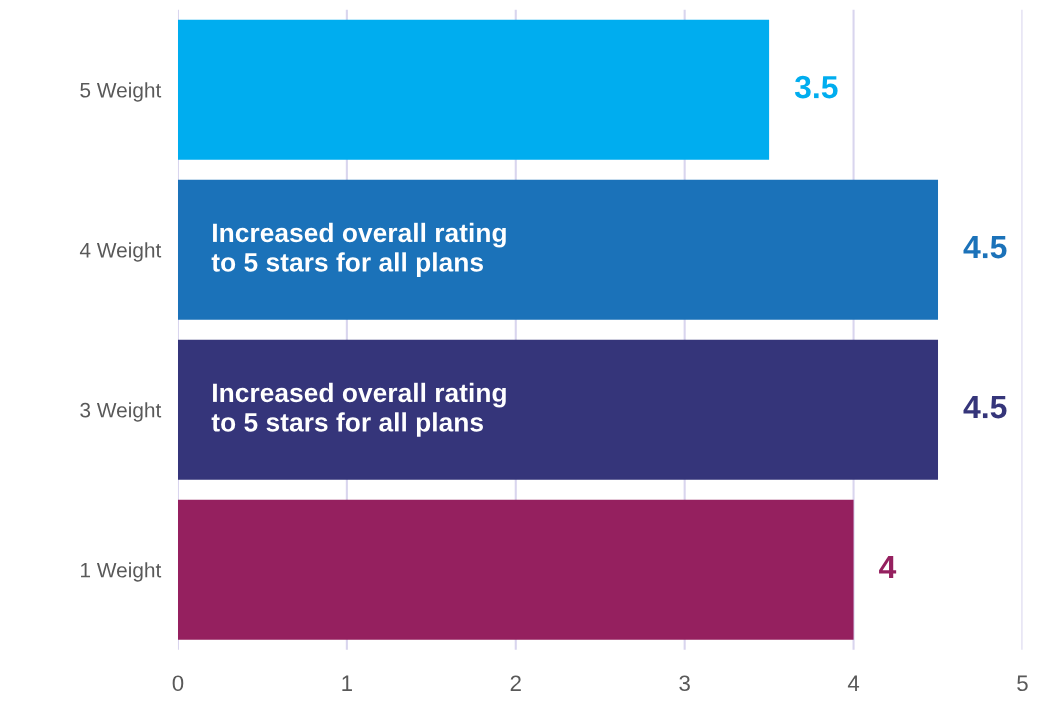 Image resolution: width=1053 pixels, height=704 pixels. What do you see at coordinates (888, 567) in the screenshot?
I see `data-label: 4` at bounding box center [888, 567].